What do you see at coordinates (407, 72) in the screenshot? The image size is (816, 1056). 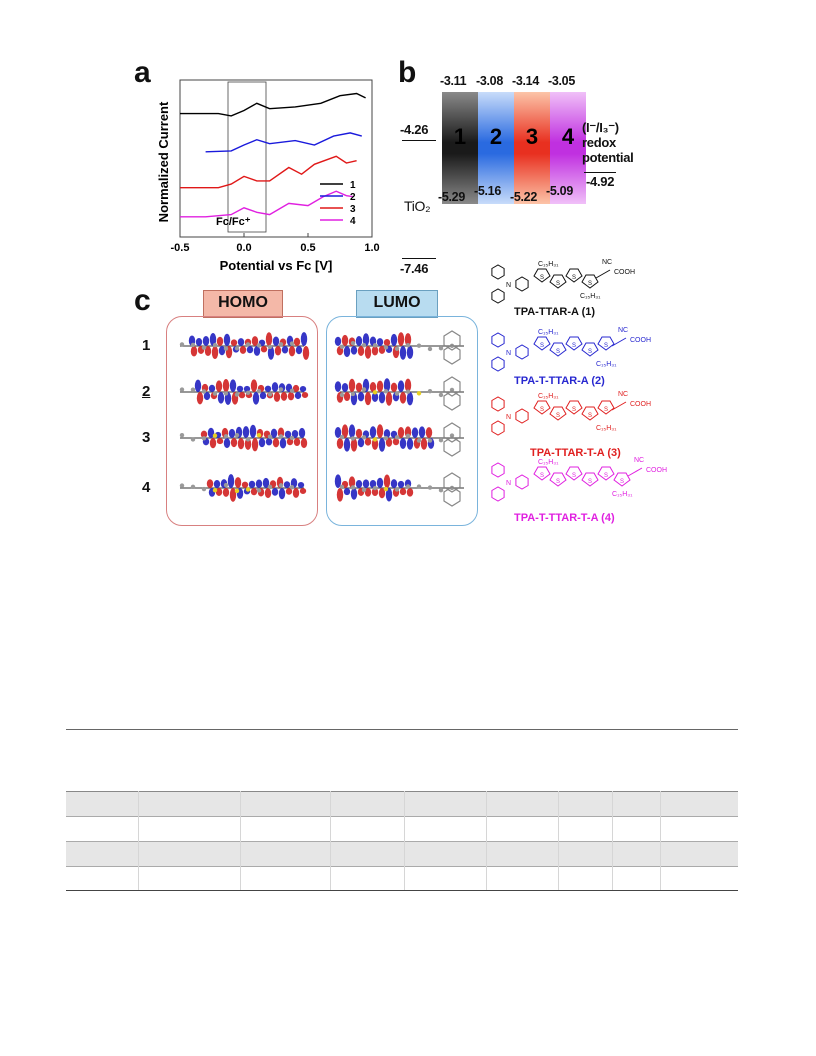 I see `panel-b-label: b` at bounding box center [407, 72].